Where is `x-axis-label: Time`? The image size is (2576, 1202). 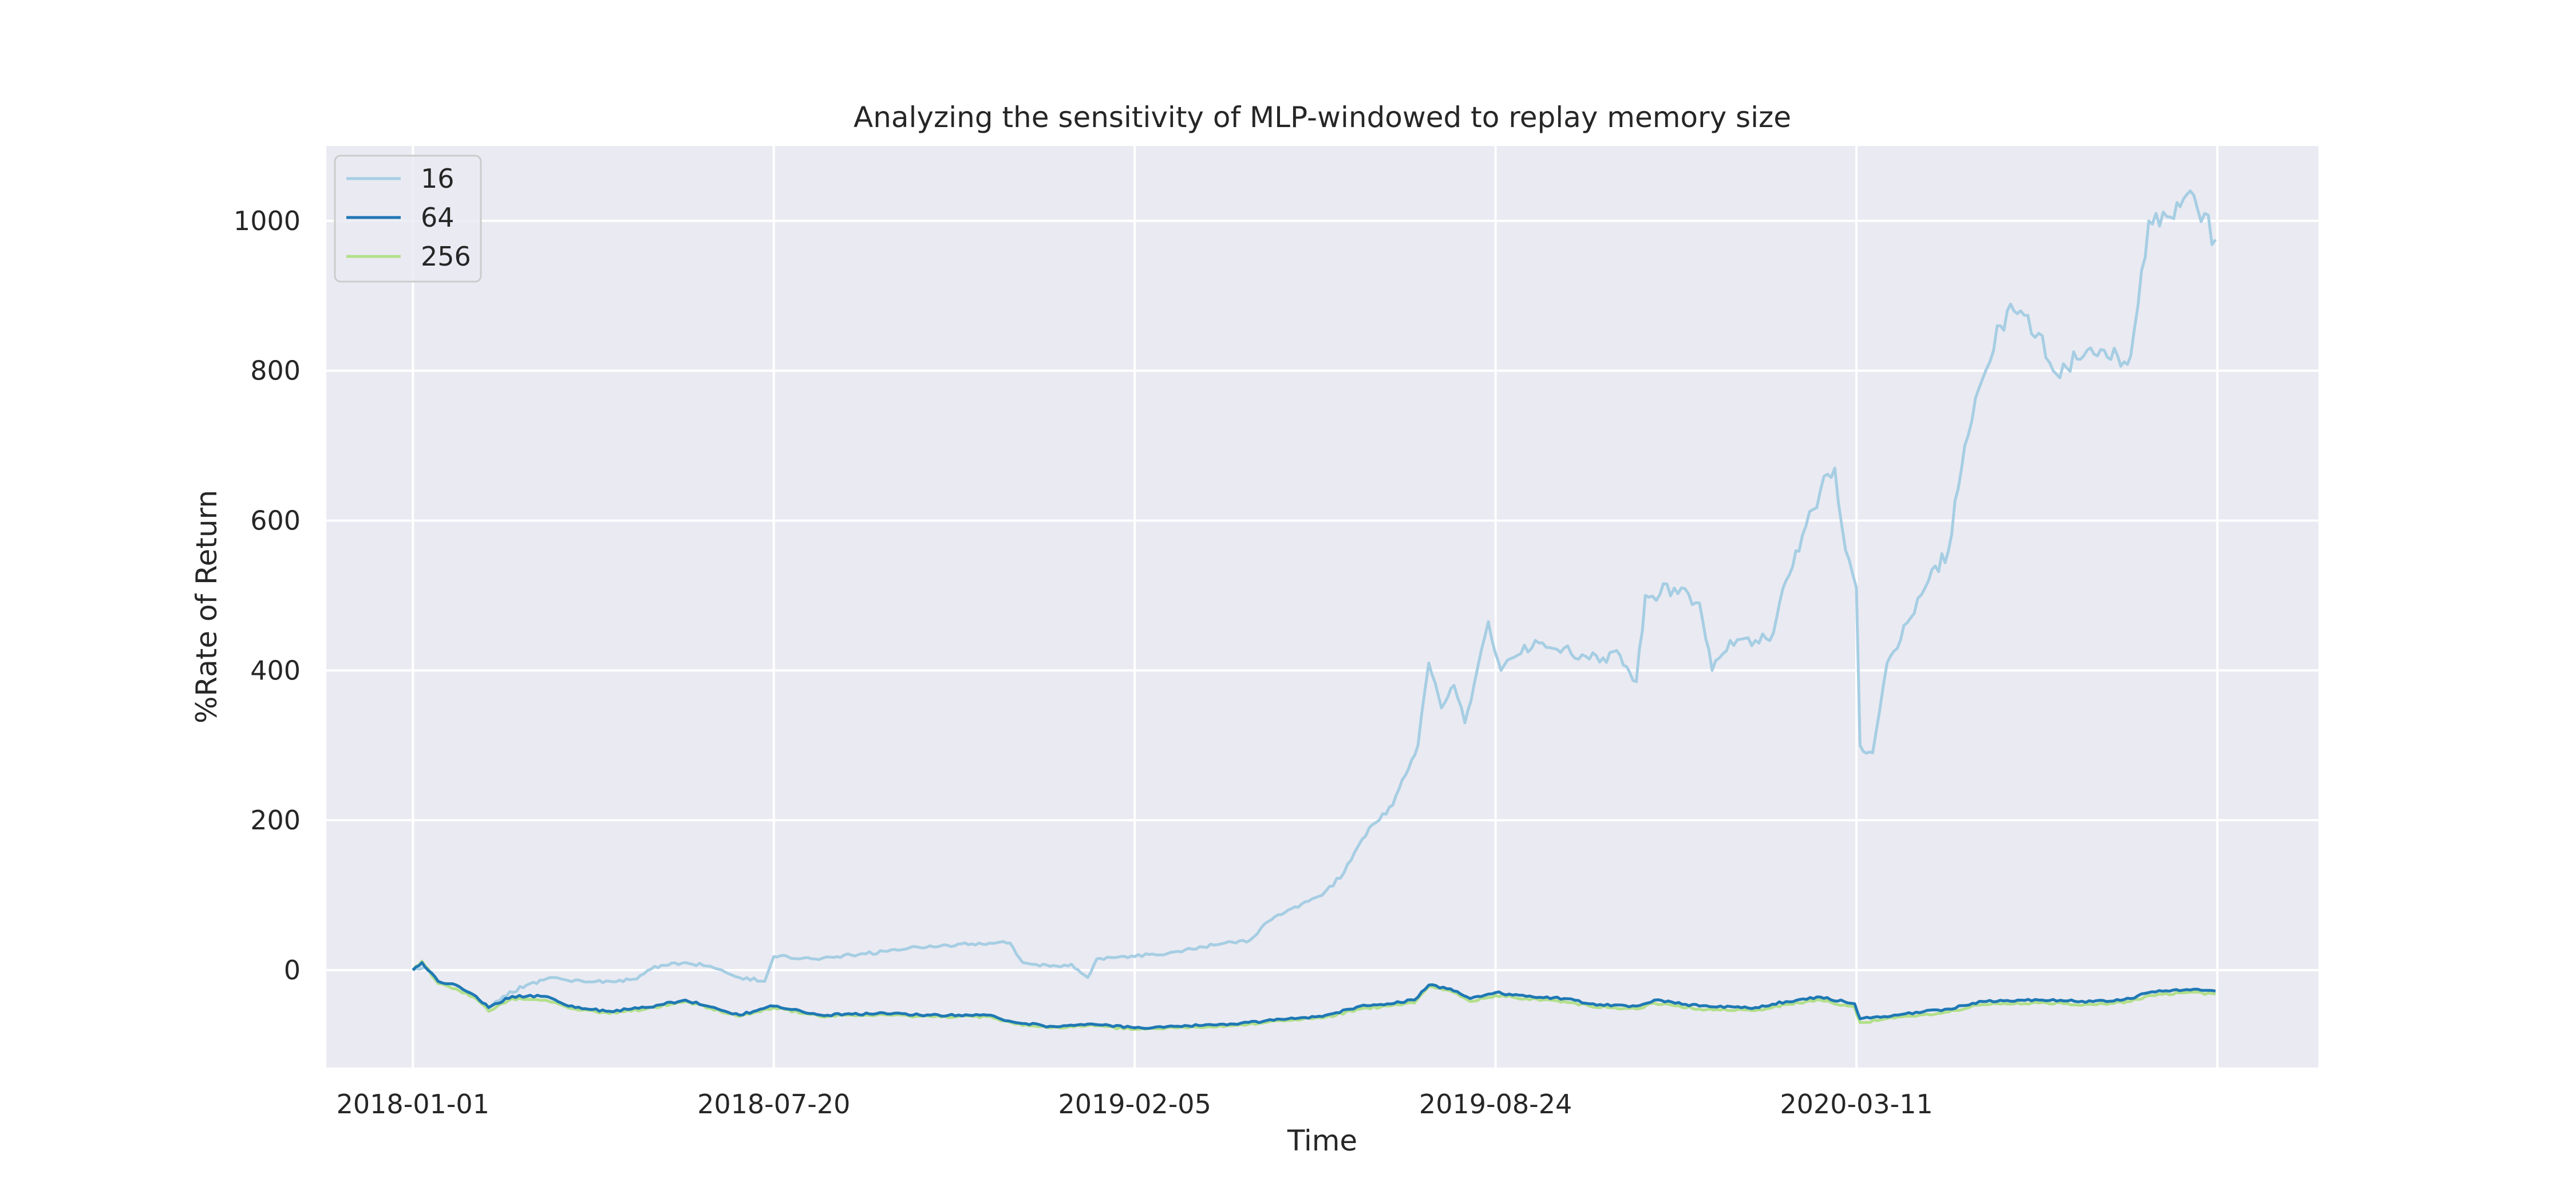 x-axis-label: Time is located at coordinates (1322, 1141).